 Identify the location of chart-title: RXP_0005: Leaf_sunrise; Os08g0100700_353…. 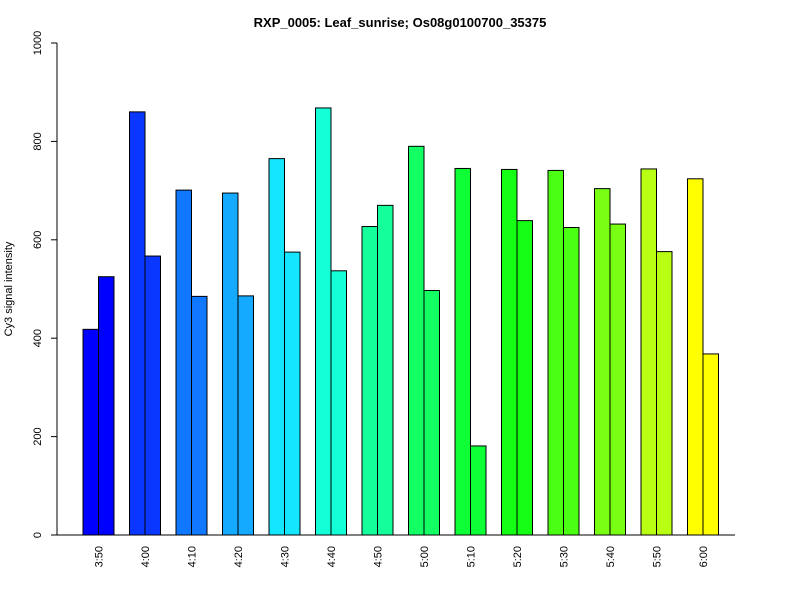
(400, 22).